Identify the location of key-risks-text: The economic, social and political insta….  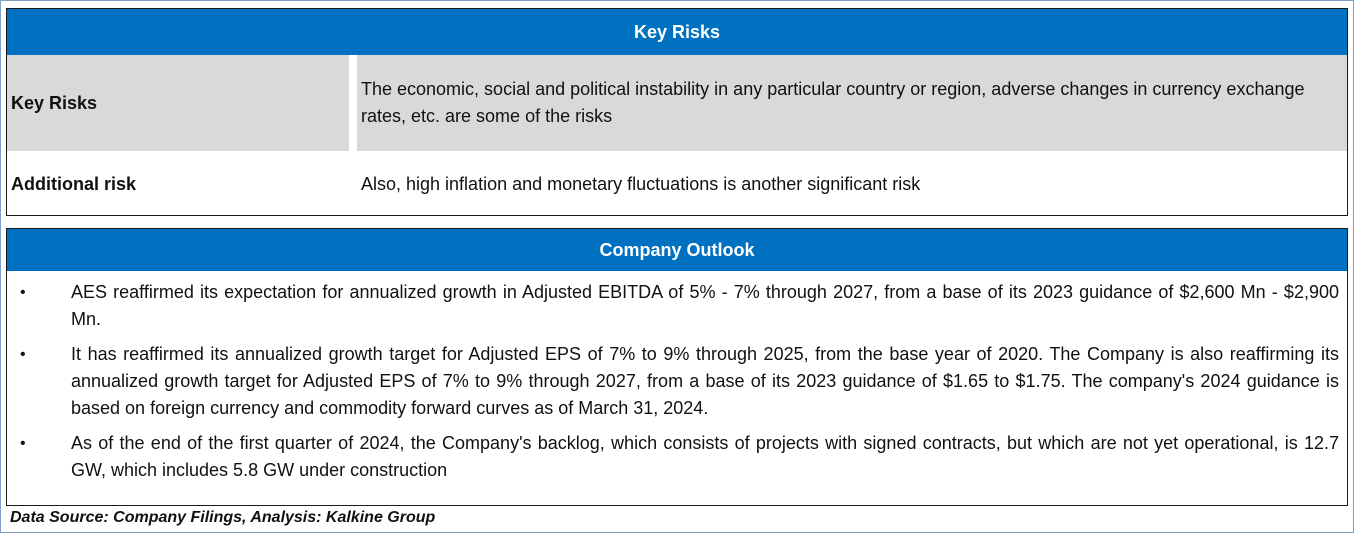
(852, 103).